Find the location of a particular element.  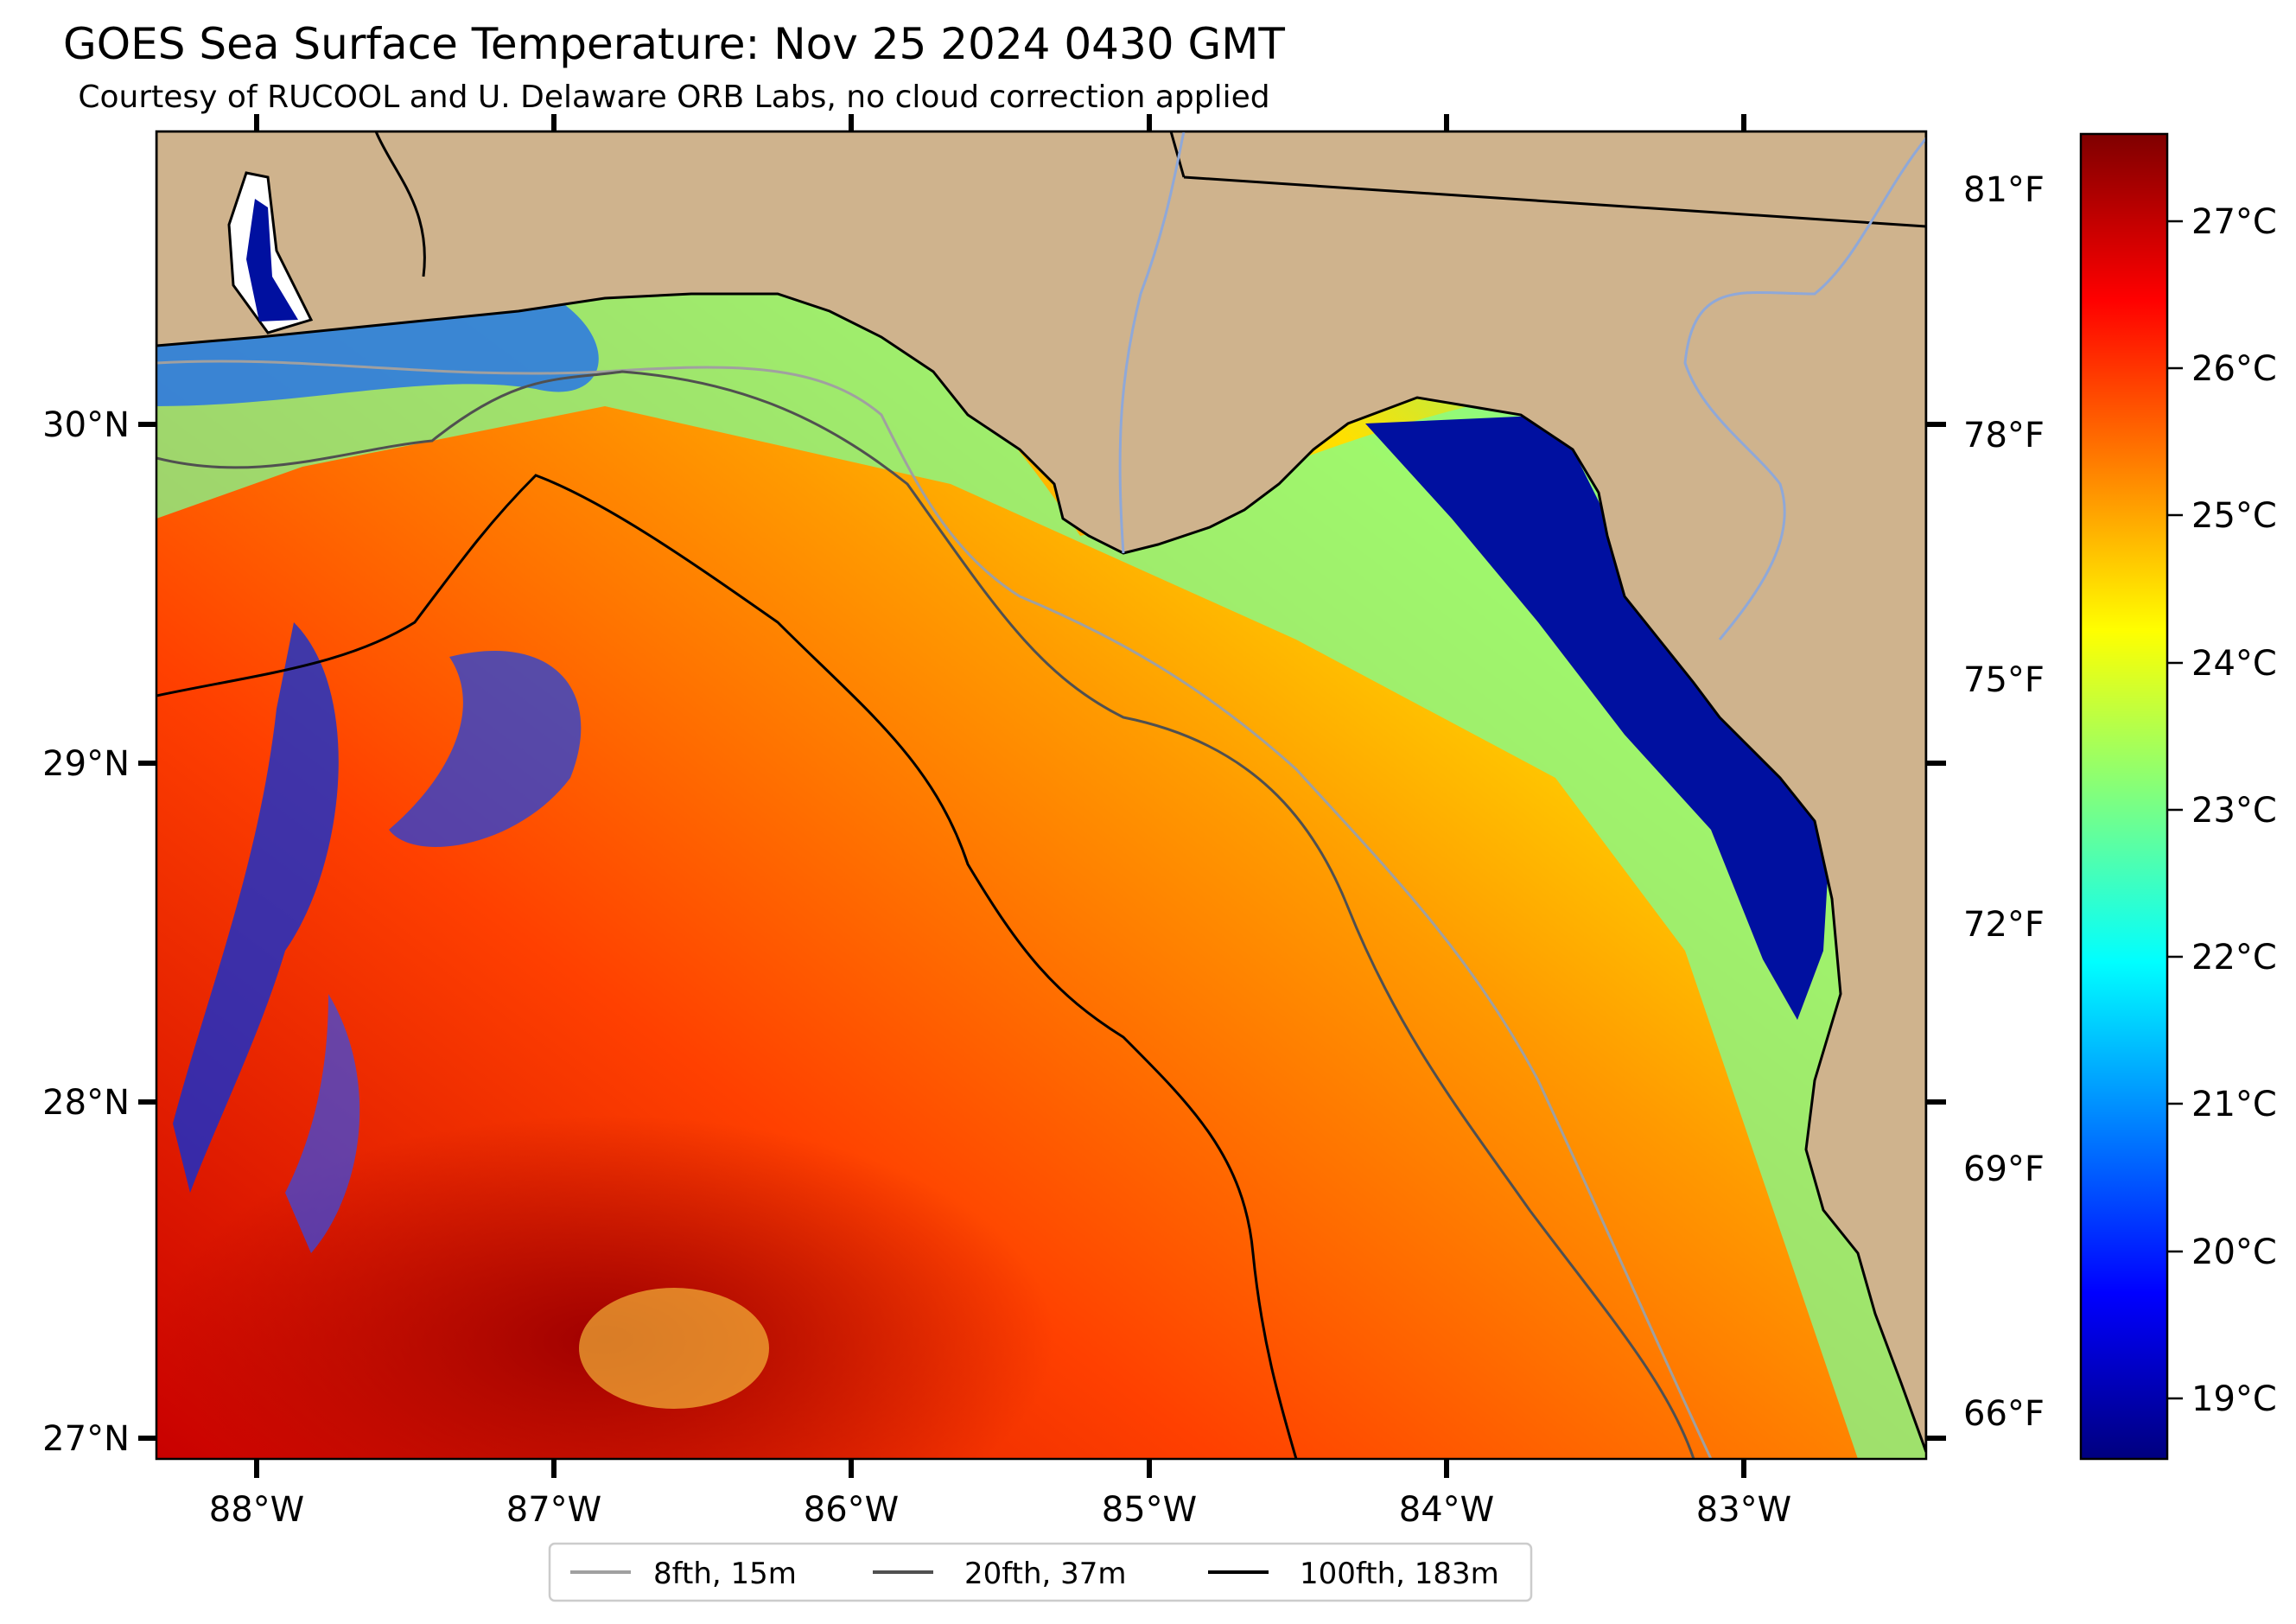

legend-label-8fth: 8fth, 15m is located at coordinates (725, 1574).